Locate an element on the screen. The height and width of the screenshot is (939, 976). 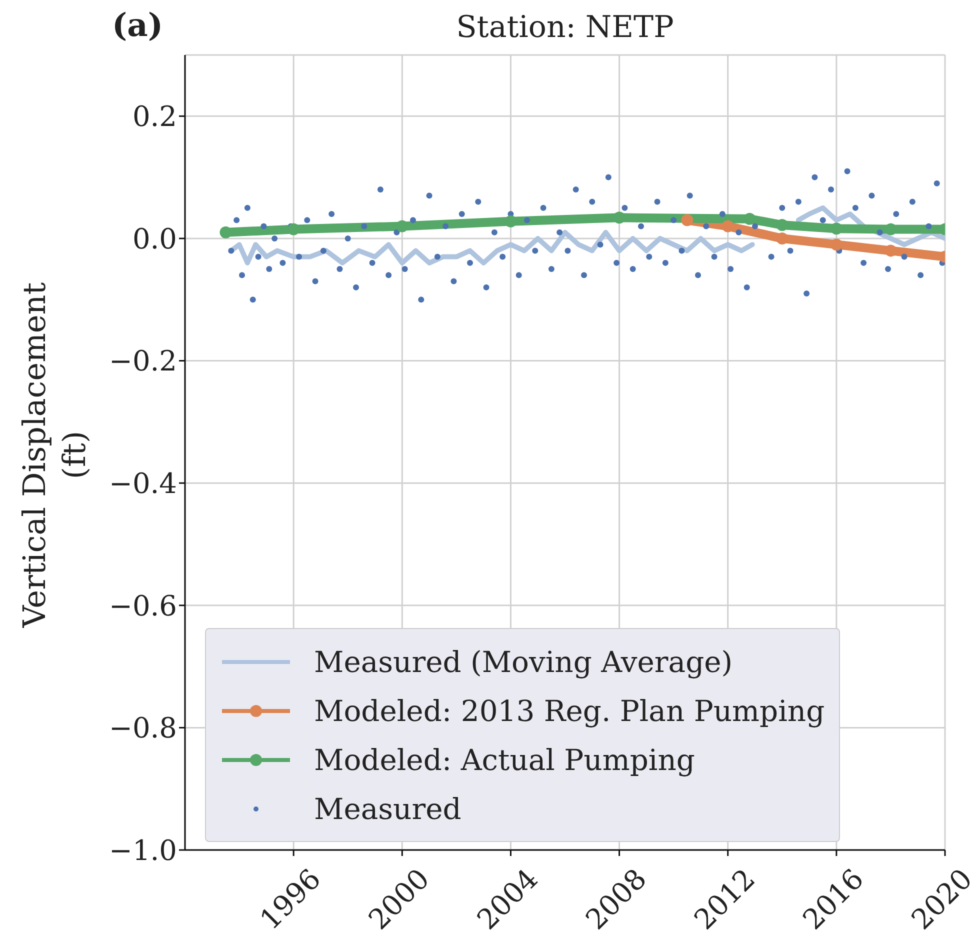
legend-label: Modeled: 2013 Reg. Plan Pumping is located at coordinates (569, 711).